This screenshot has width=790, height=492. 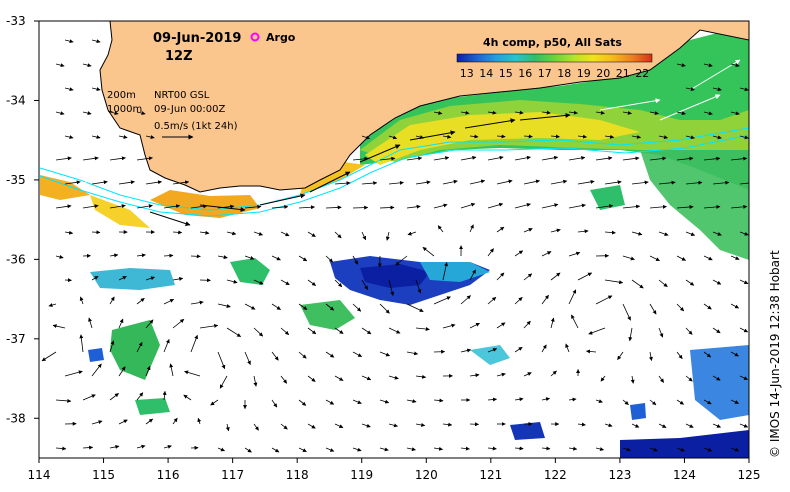 What do you see at coordinates (490, 475) in the screenshot?
I see `x-tick-label: 121` at bounding box center [490, 475].